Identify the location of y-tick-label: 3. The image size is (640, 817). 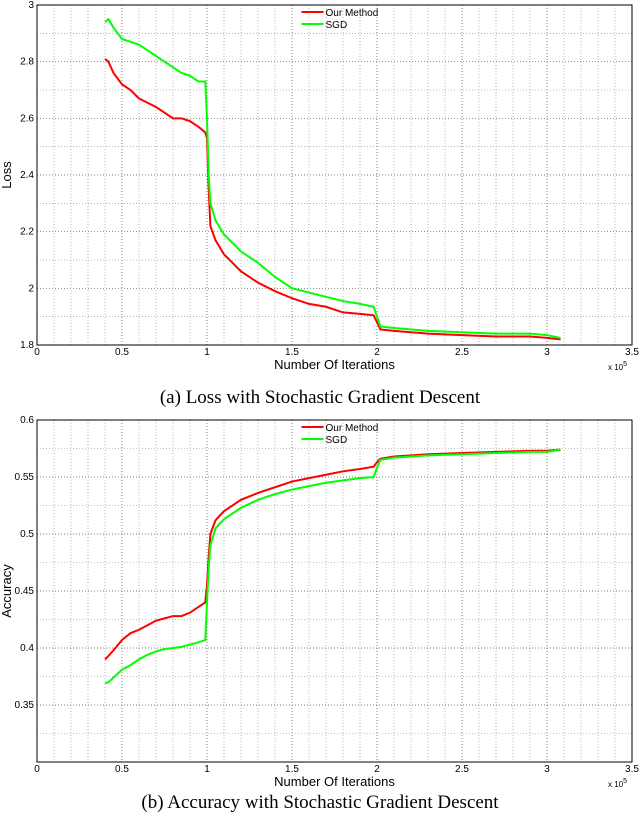
(31, 5).